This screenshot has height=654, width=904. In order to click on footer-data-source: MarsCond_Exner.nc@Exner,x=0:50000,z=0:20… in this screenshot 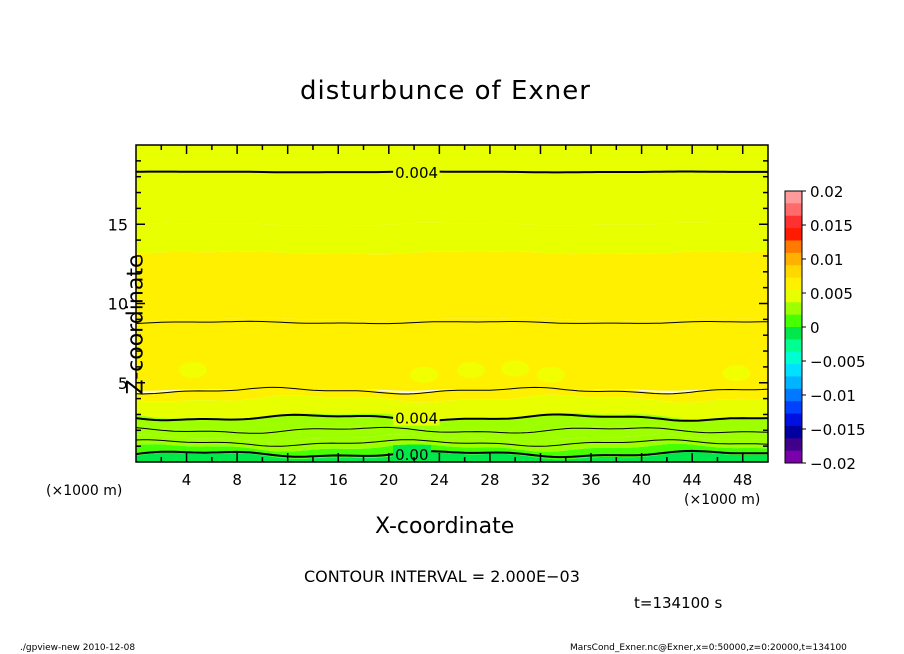, I will do `click(708, 648)`.